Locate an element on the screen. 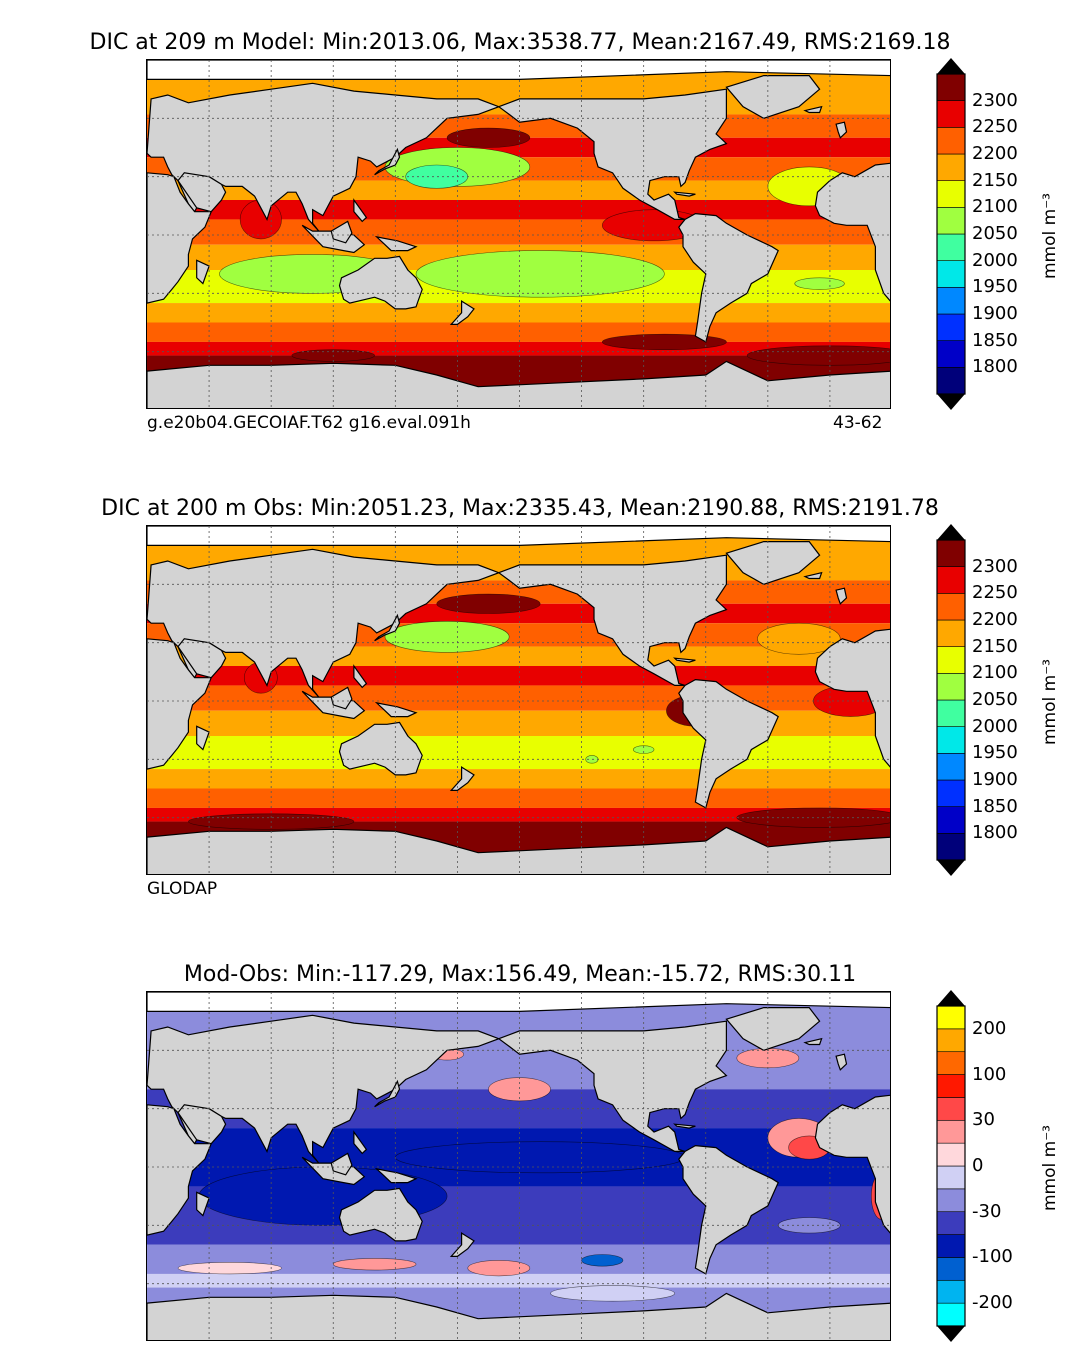 Image resolution: width=1087 pixels, height=1372 pixels. land-cuba is located at coordinates (684, 194).